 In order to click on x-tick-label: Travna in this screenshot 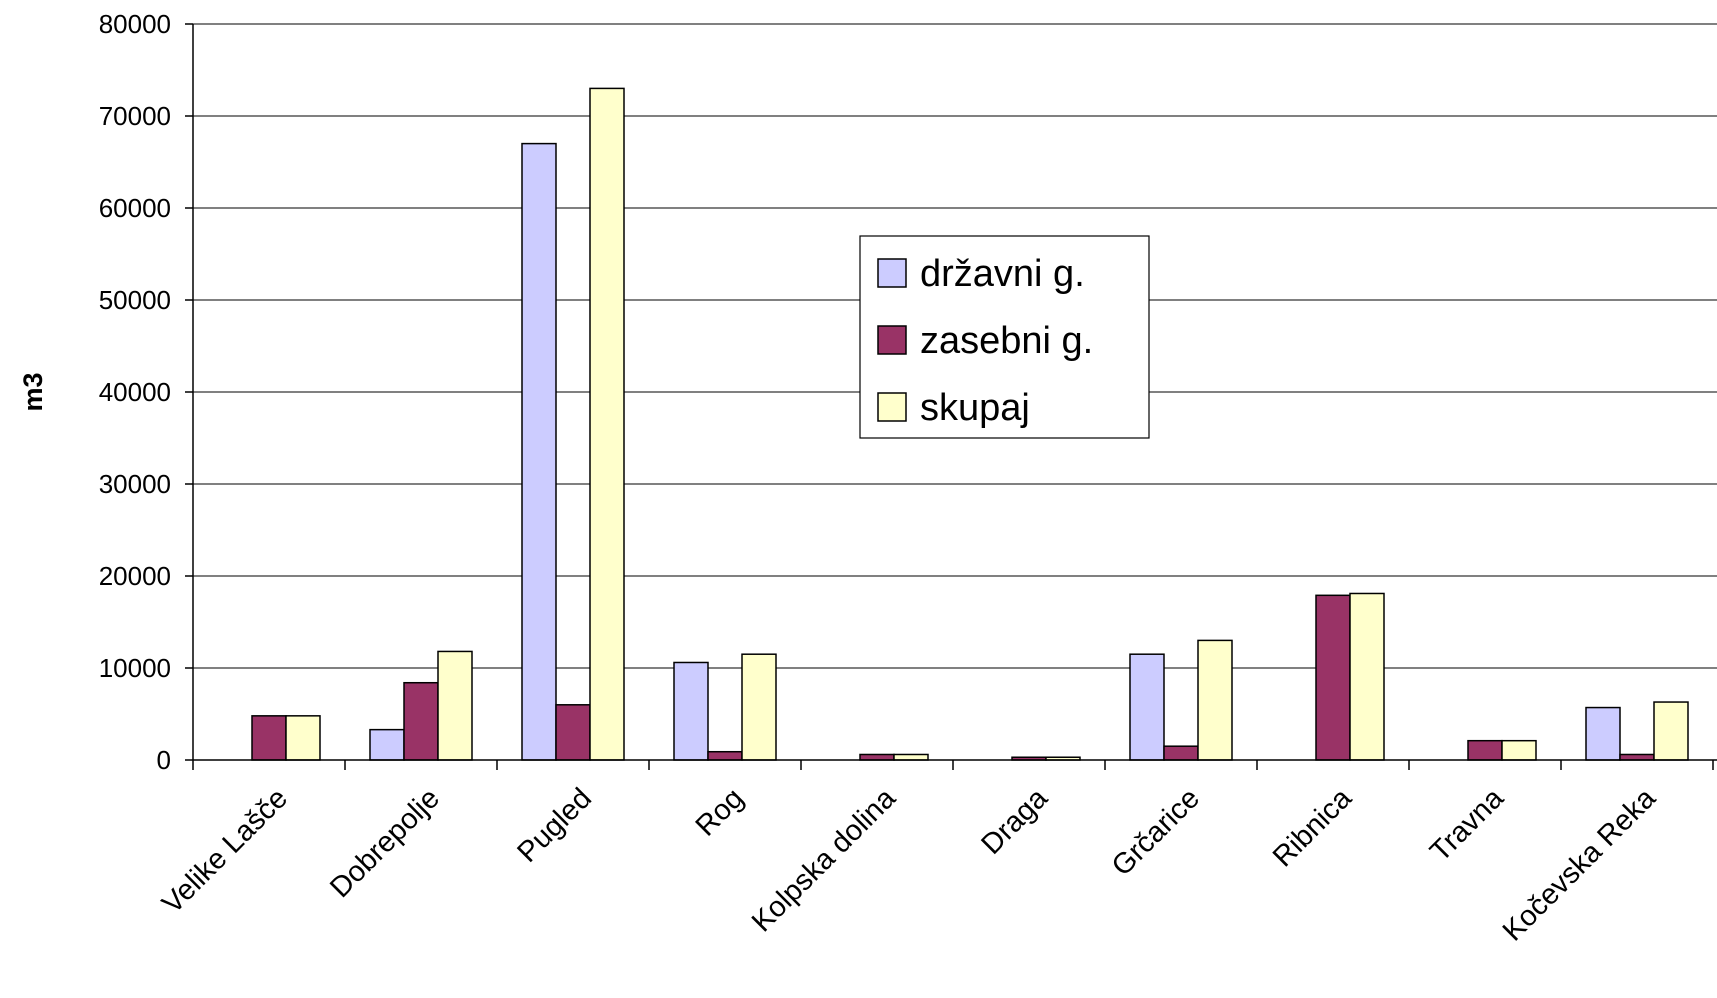, I will do `click(1467, 825)`.